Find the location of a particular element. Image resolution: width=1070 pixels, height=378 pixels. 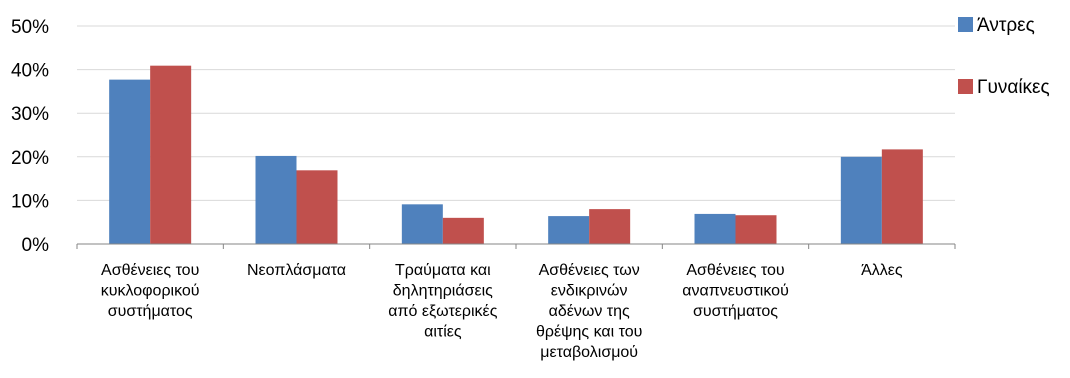

category-label: Άλλες is located at coordinates (882, 270).